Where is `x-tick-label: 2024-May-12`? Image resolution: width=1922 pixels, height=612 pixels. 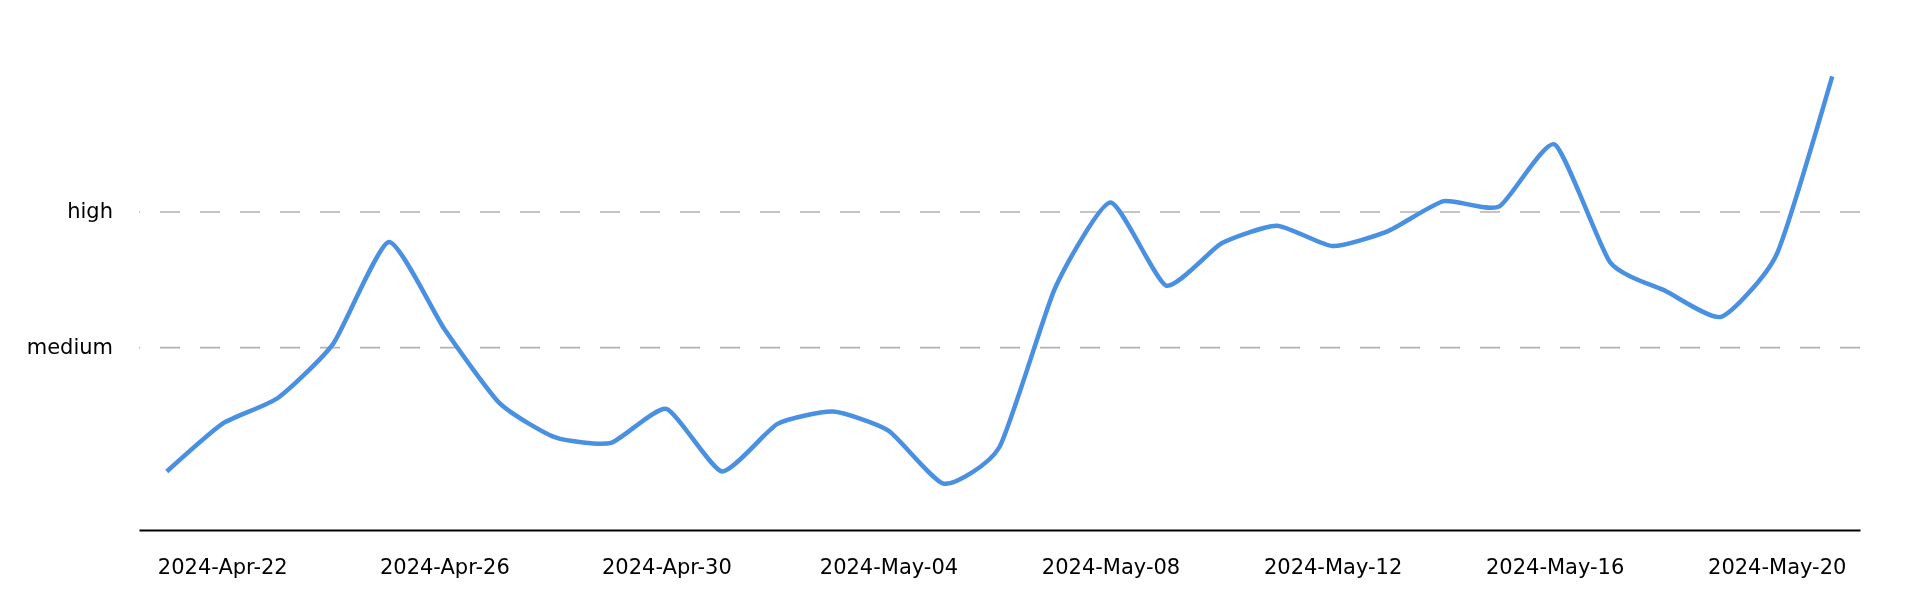
x-tick-label: 2024-May-12 is located at coordinates (1333, 566).